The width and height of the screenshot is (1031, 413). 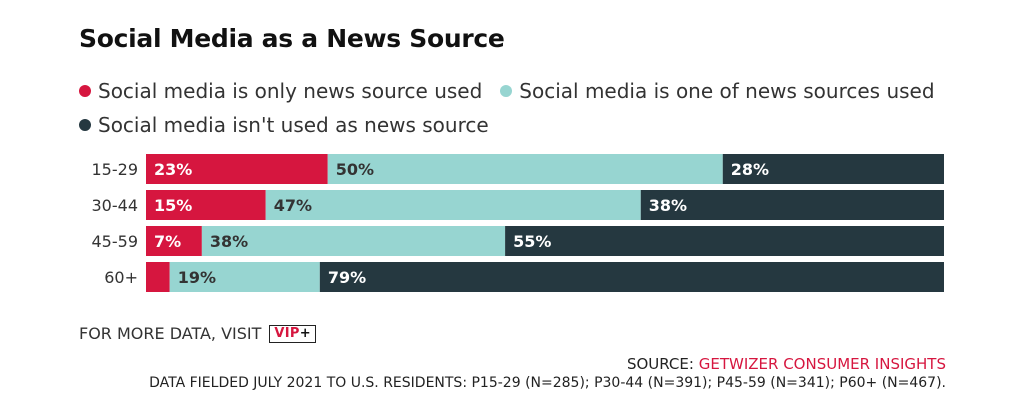 What do you see at coordinates (822, 364) in the screenshot?
I see `source-org-link: GETWIZER CONSUMER INSIGHTS` at bounding box center [822, 364].